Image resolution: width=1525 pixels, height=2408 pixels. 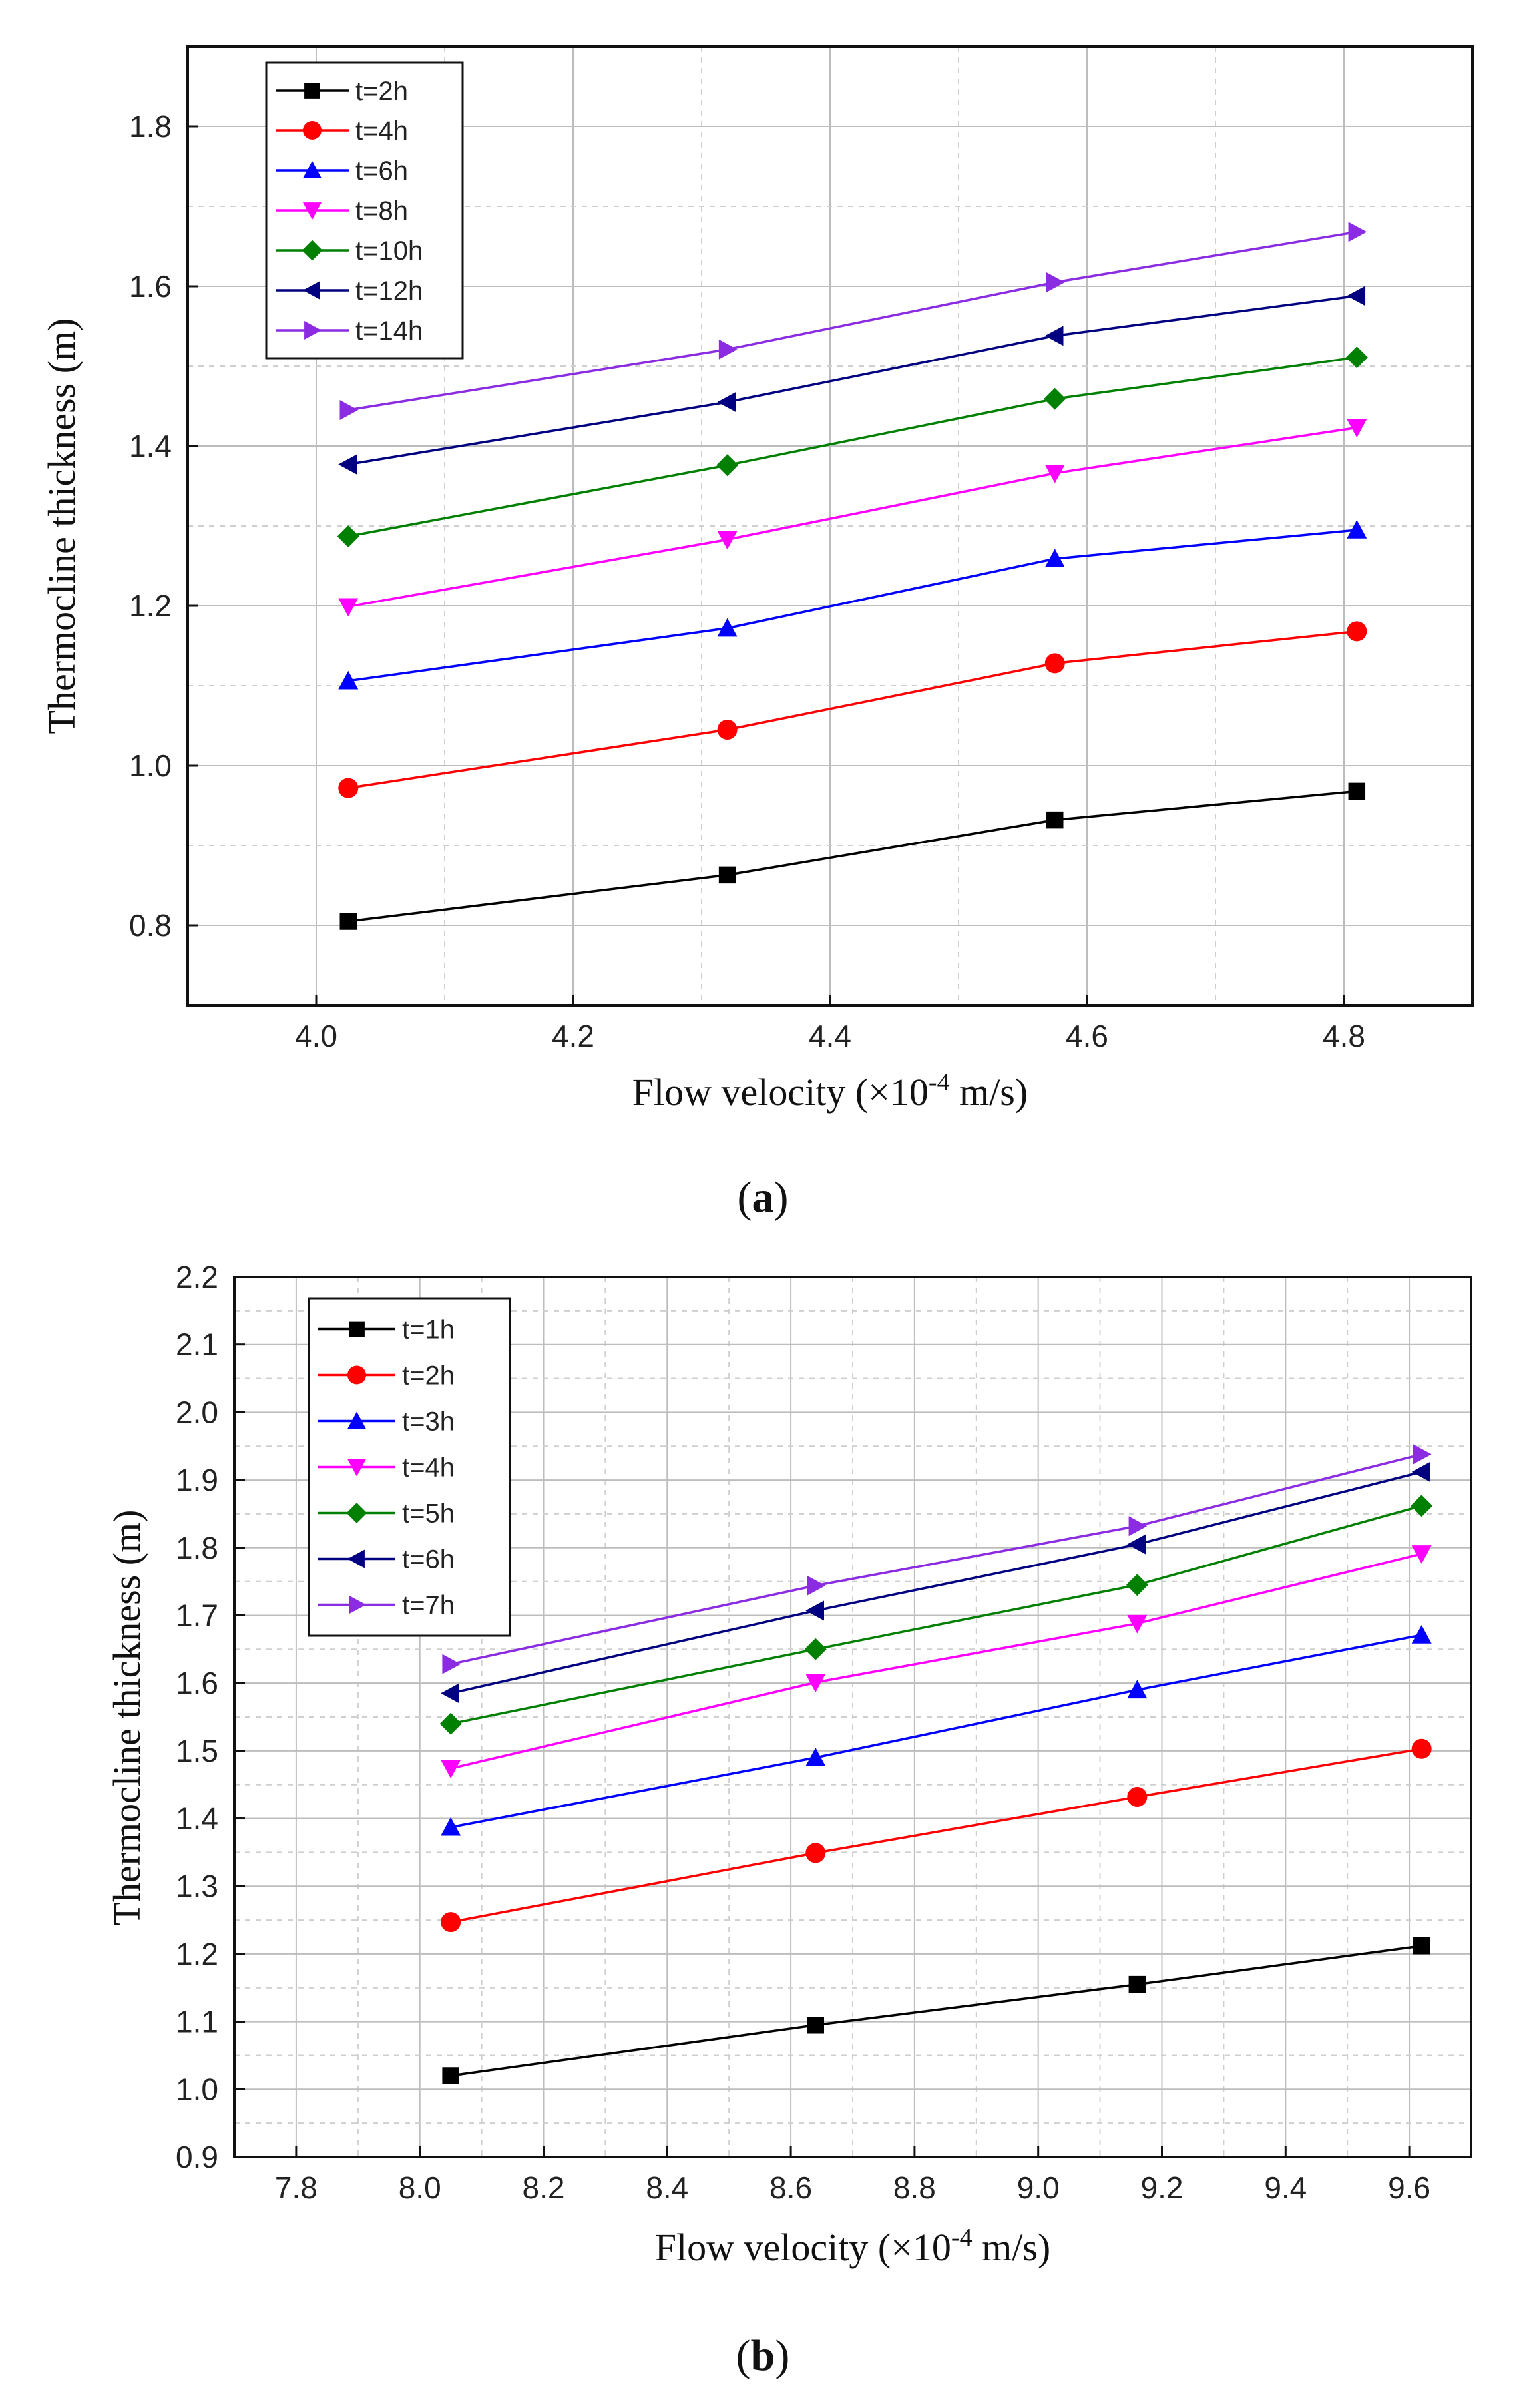 What do you see at coordinates (1163, 2187) in the screenshot?
I see `x-tick-label: 9.2` at bounding box center [1163, 2187].